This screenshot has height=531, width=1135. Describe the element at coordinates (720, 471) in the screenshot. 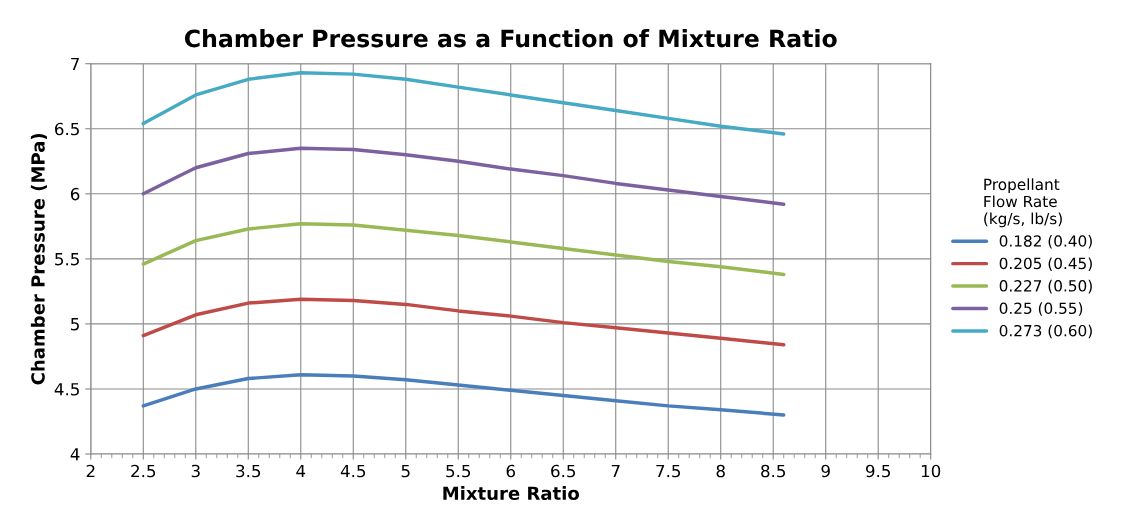

I see `x-tick-label: 8` at that location.